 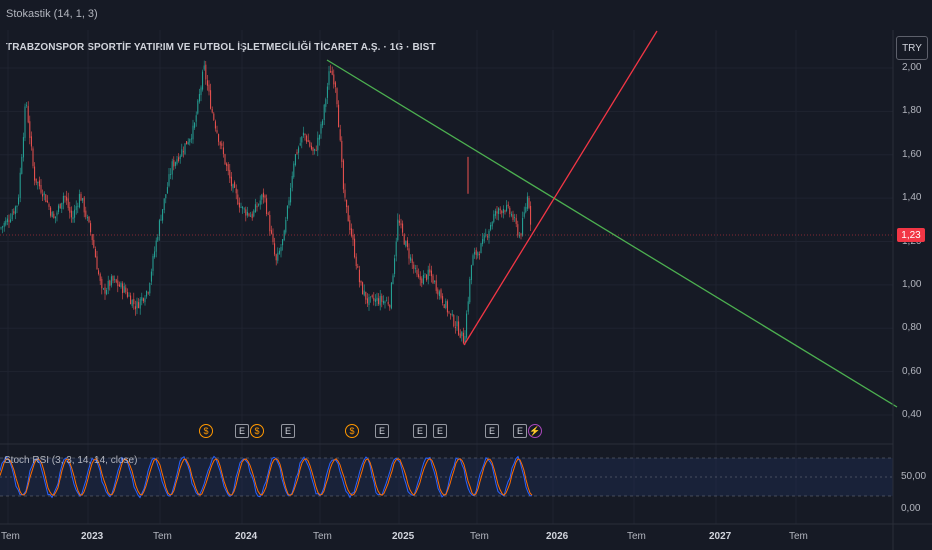 I want to click on last-price-badge: 1,23, so click(x=911, y=235).